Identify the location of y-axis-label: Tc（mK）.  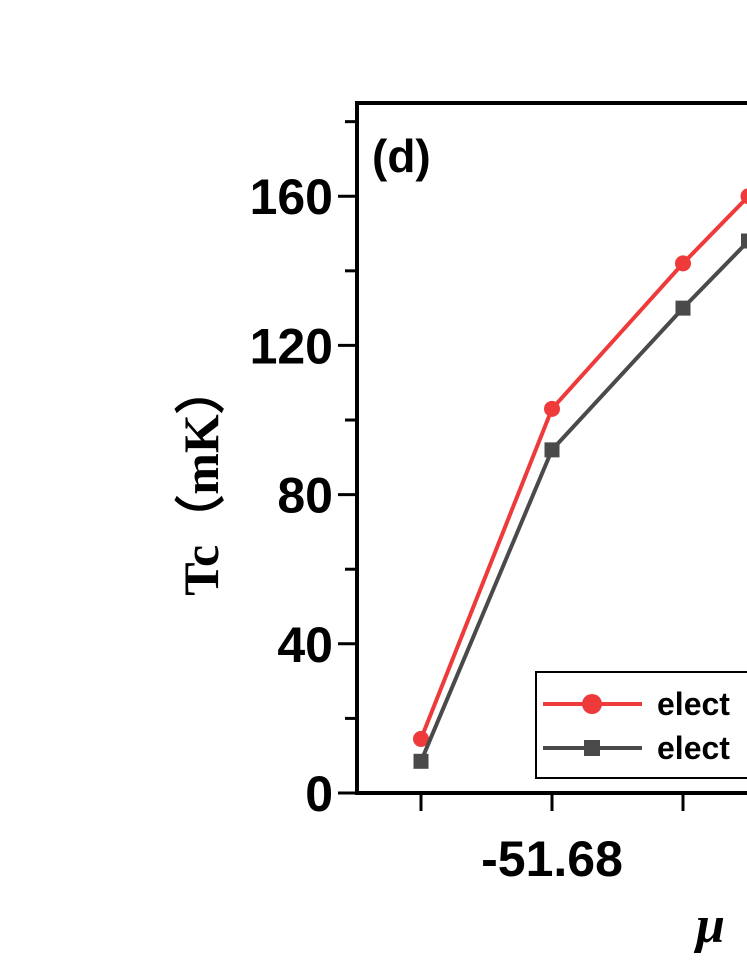
(201, 480).